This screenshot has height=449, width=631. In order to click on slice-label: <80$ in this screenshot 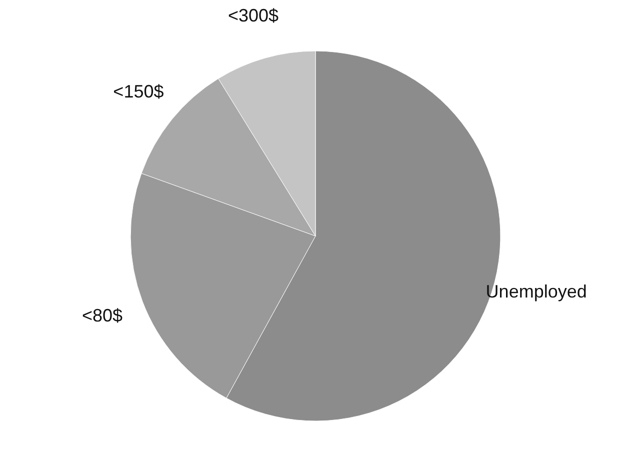, I will do `click(102, 316)`.